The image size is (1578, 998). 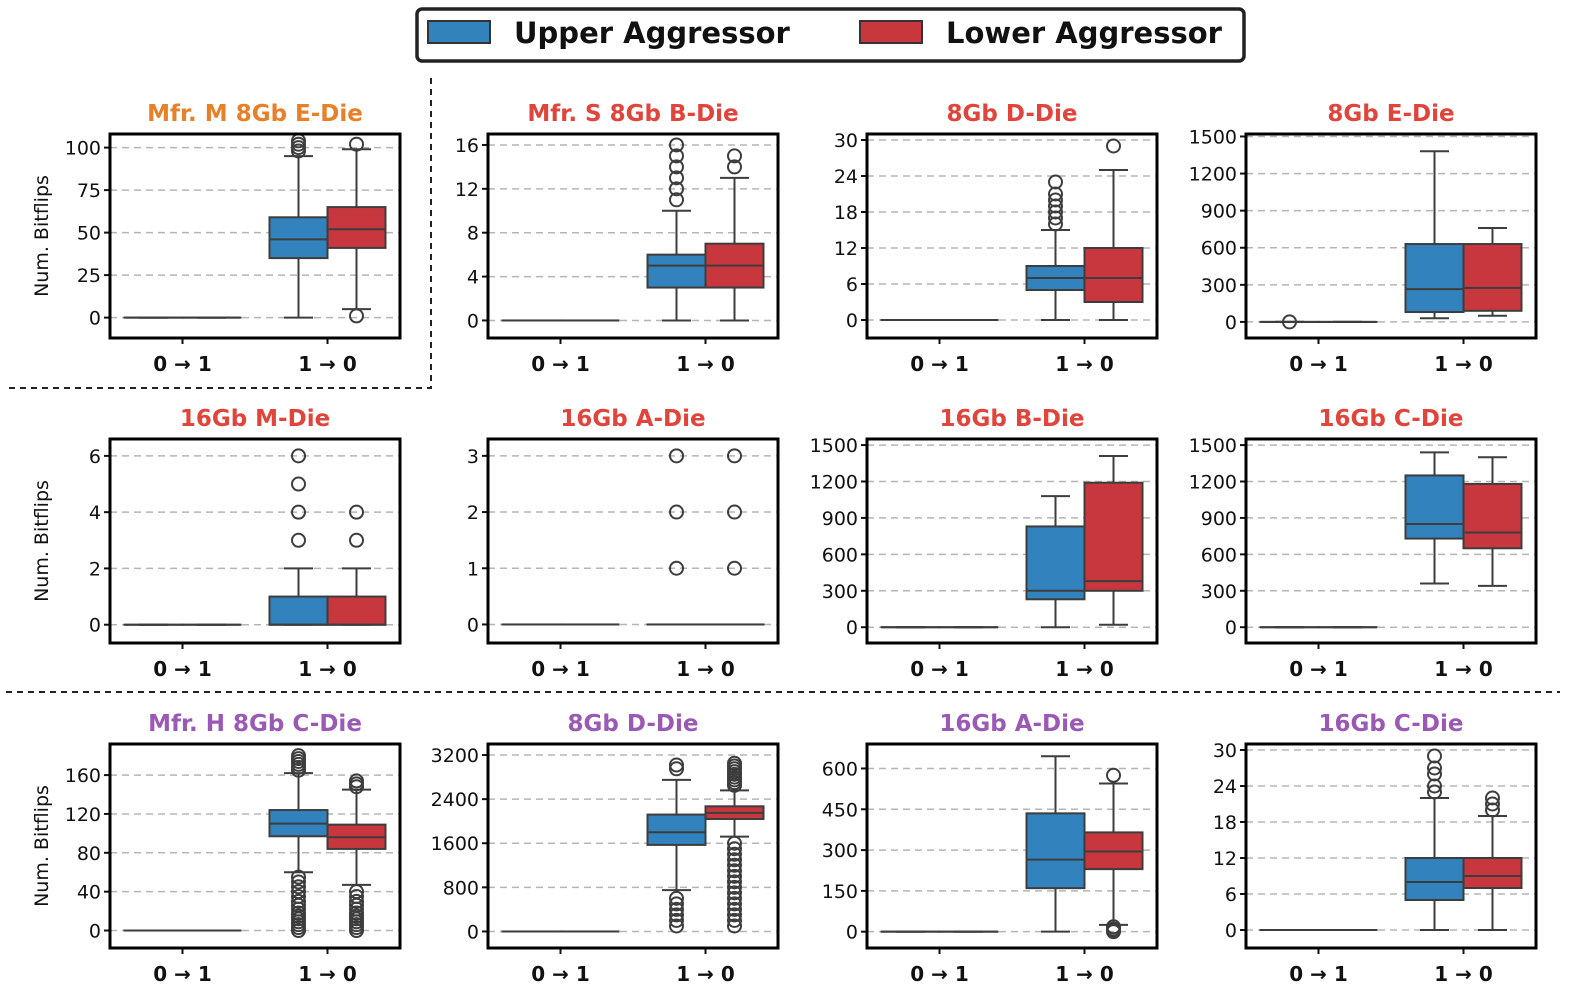 What do you see at coordinates (846, 177) in the screenshot?
I see `y-tick-label: 24` at bounding box center [846, 177].